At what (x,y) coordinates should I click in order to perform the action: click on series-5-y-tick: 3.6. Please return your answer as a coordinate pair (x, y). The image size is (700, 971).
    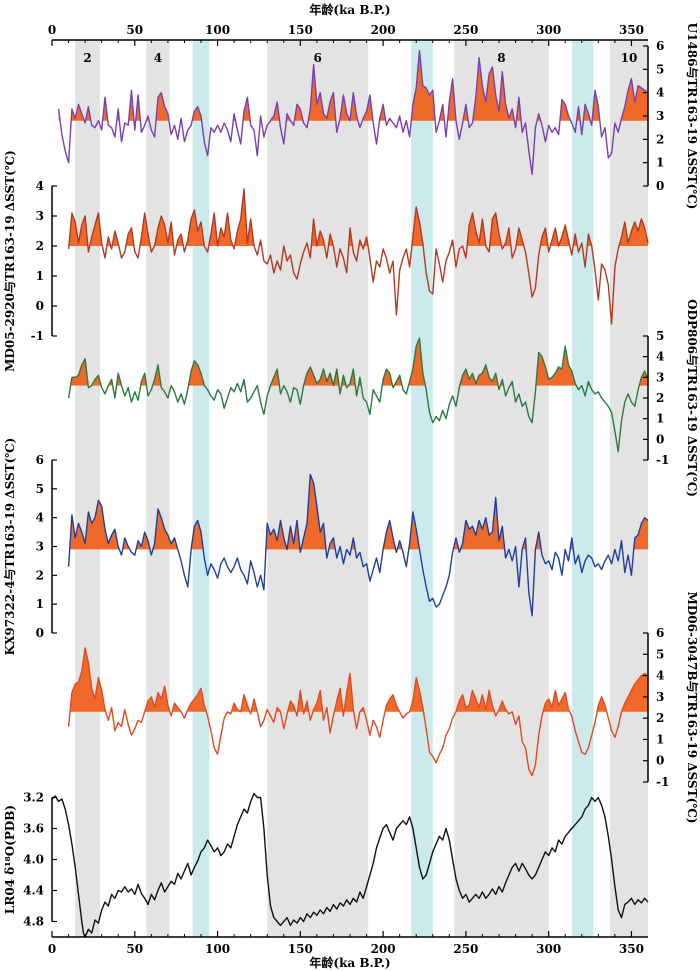
    Looking at the image, I should click on (40, 829).